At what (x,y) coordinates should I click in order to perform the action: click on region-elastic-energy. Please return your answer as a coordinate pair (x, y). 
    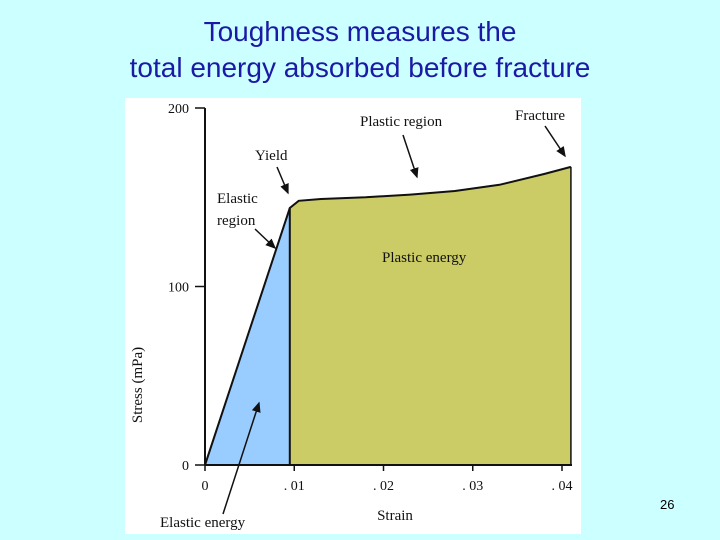
    Looking at the image, I should click on (247, 336).